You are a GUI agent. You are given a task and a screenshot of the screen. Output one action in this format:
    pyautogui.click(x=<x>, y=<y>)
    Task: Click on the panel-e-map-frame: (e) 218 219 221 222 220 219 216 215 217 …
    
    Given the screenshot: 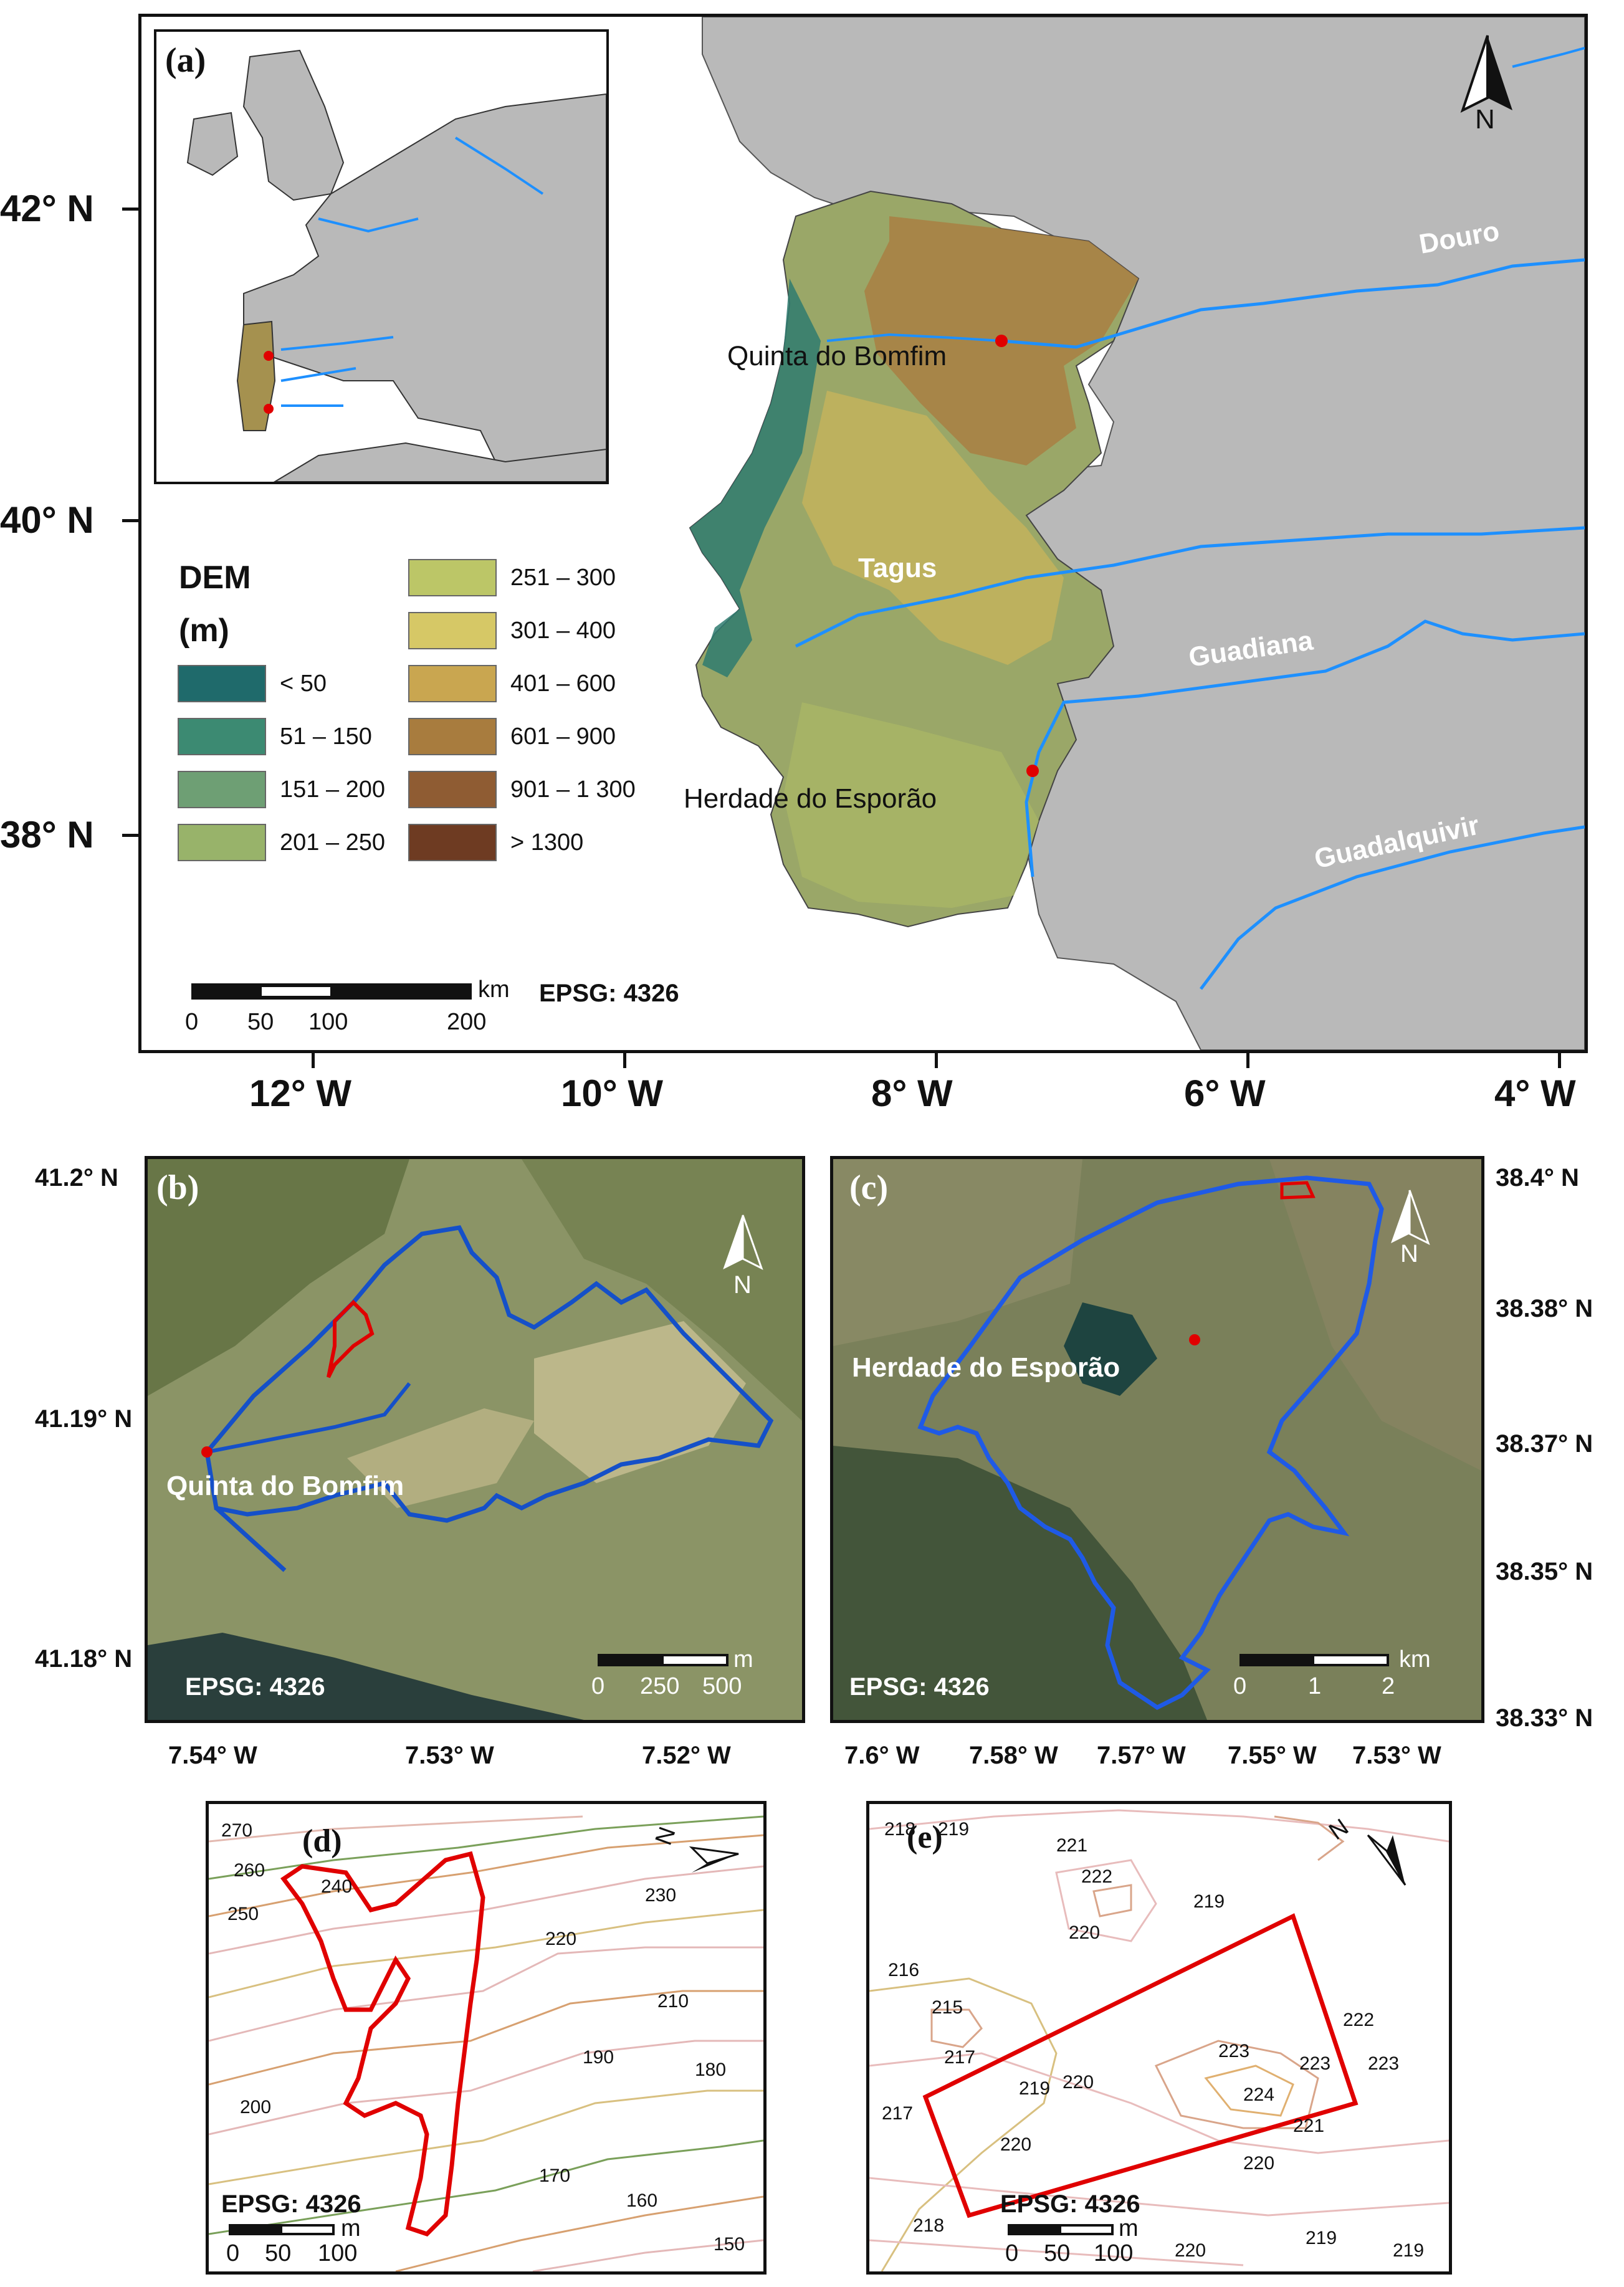 What is the action you would take?
    pyautogui.click(x=1159, y=2038)
    